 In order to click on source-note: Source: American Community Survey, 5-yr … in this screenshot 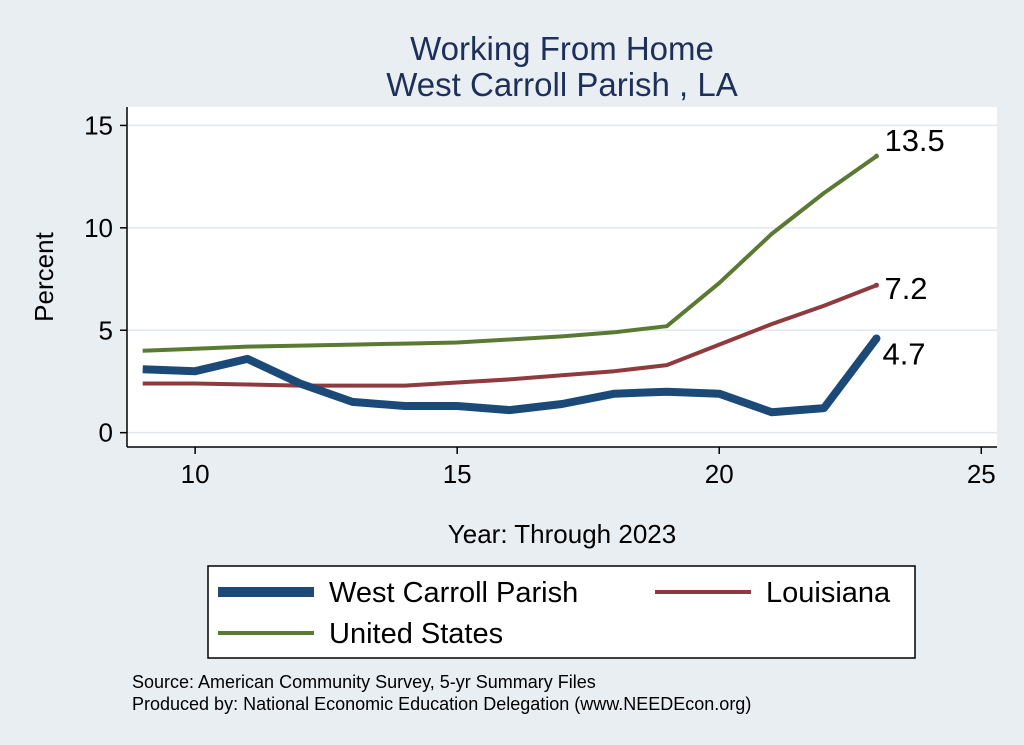, I will do `click(364, 682)`.